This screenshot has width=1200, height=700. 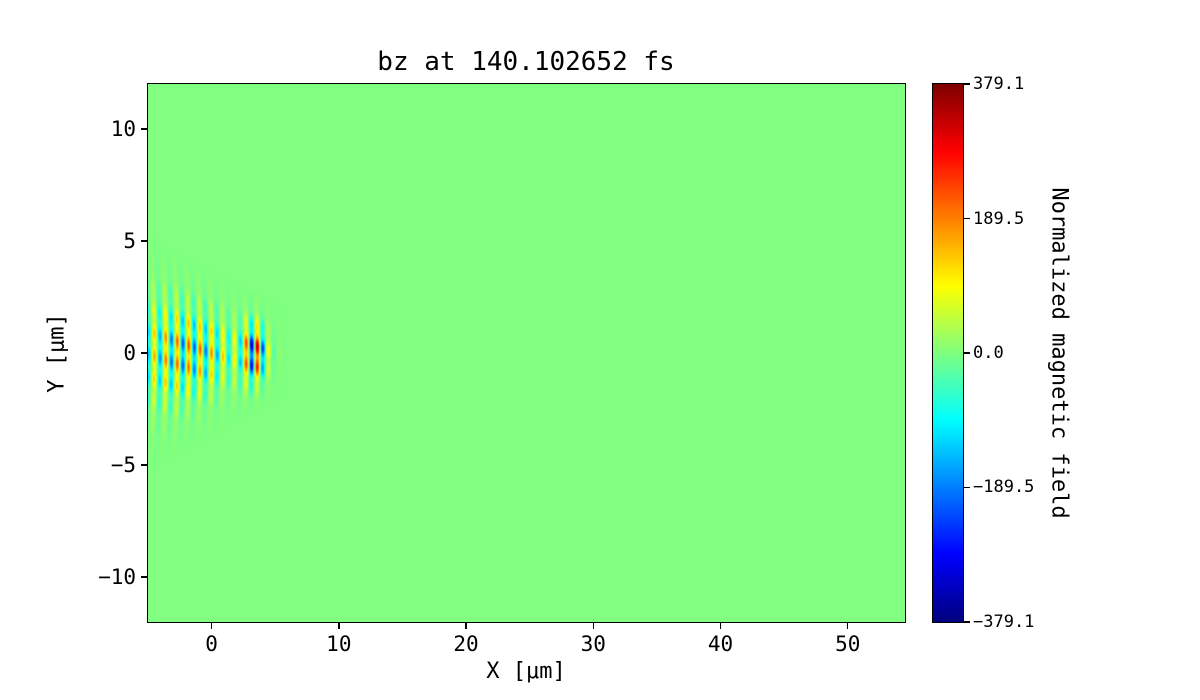 I want to click on colorbar-tick-label: −189.5, so click(x=1004, y=487).